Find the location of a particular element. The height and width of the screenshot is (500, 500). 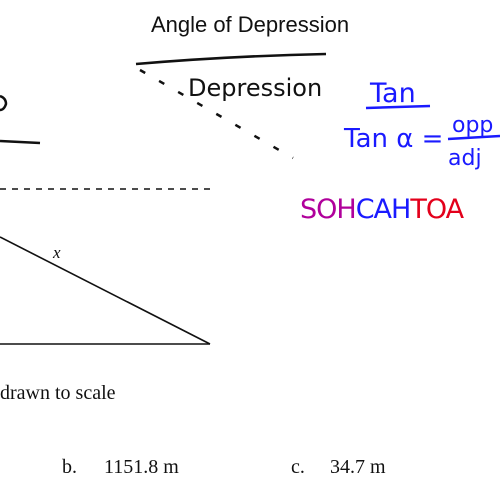

partial-underline-stroke is located at coordinates (20, 142).